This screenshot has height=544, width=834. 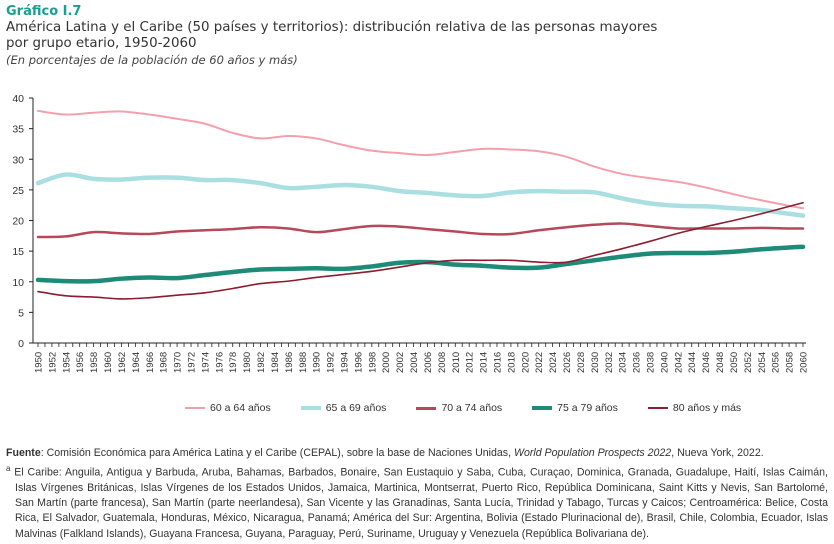 What do you see at coordinates (18, 252) in the screenshot?
I see `y-tick-label: 15` at bounding box center [18, 252].